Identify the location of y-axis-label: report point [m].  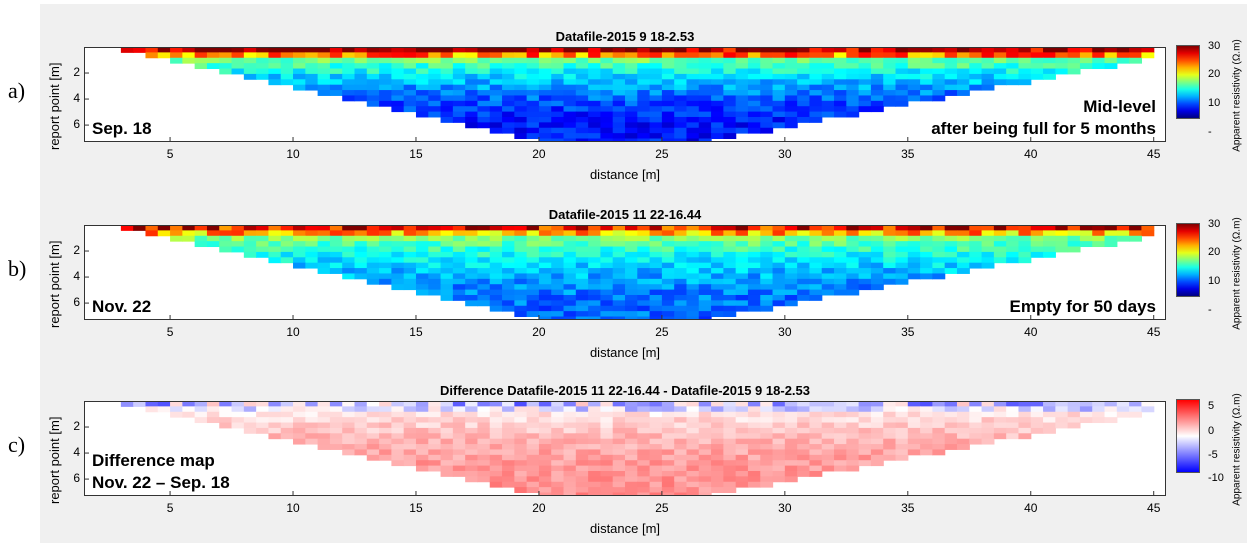
(54, 460).